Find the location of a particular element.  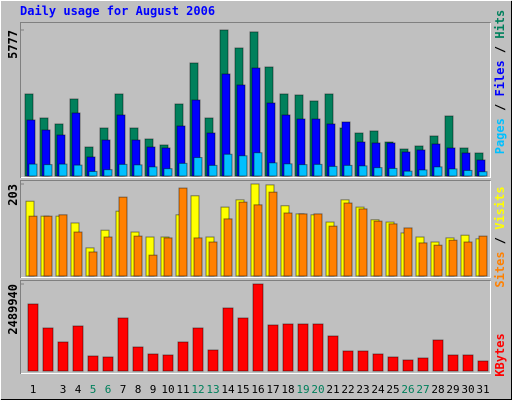

x-tick-label: 16 is located at coordinates (257, 389).